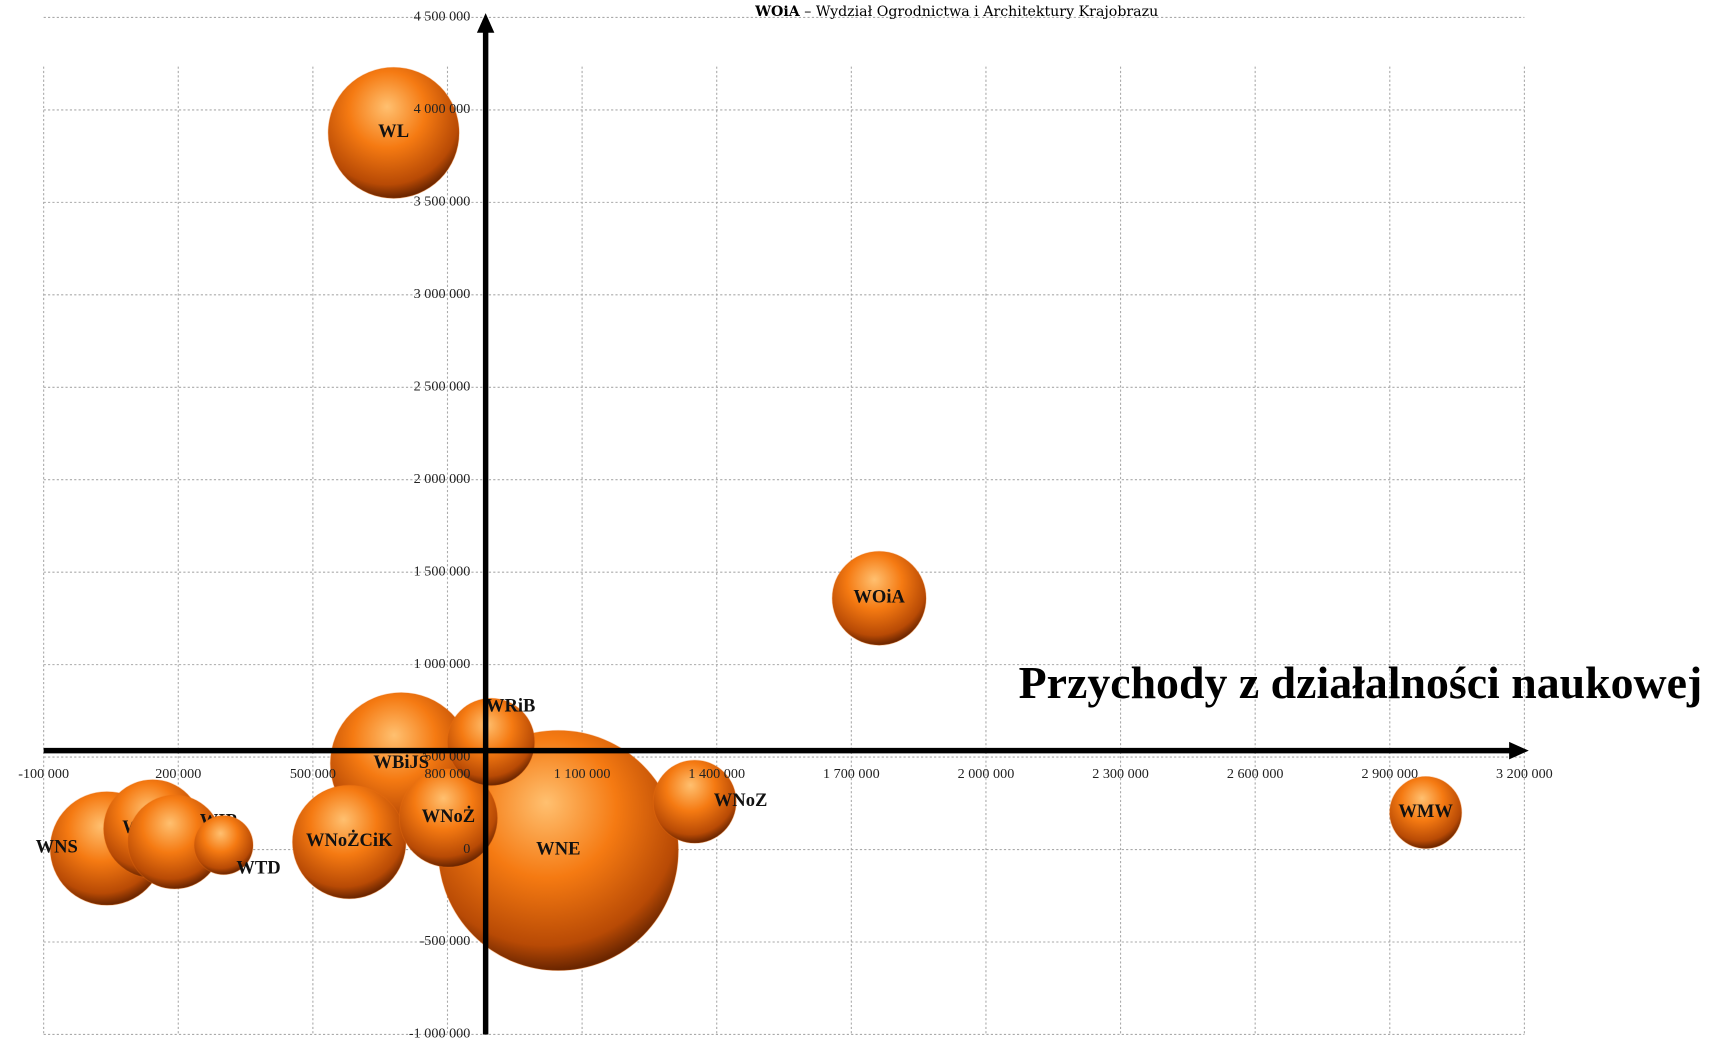 The height and width of the screenshot is (1041, 1711). Describe the element at coordinates (442, 479) in the screenshot. I see `y-tick-label: 2 000 000` at that location.